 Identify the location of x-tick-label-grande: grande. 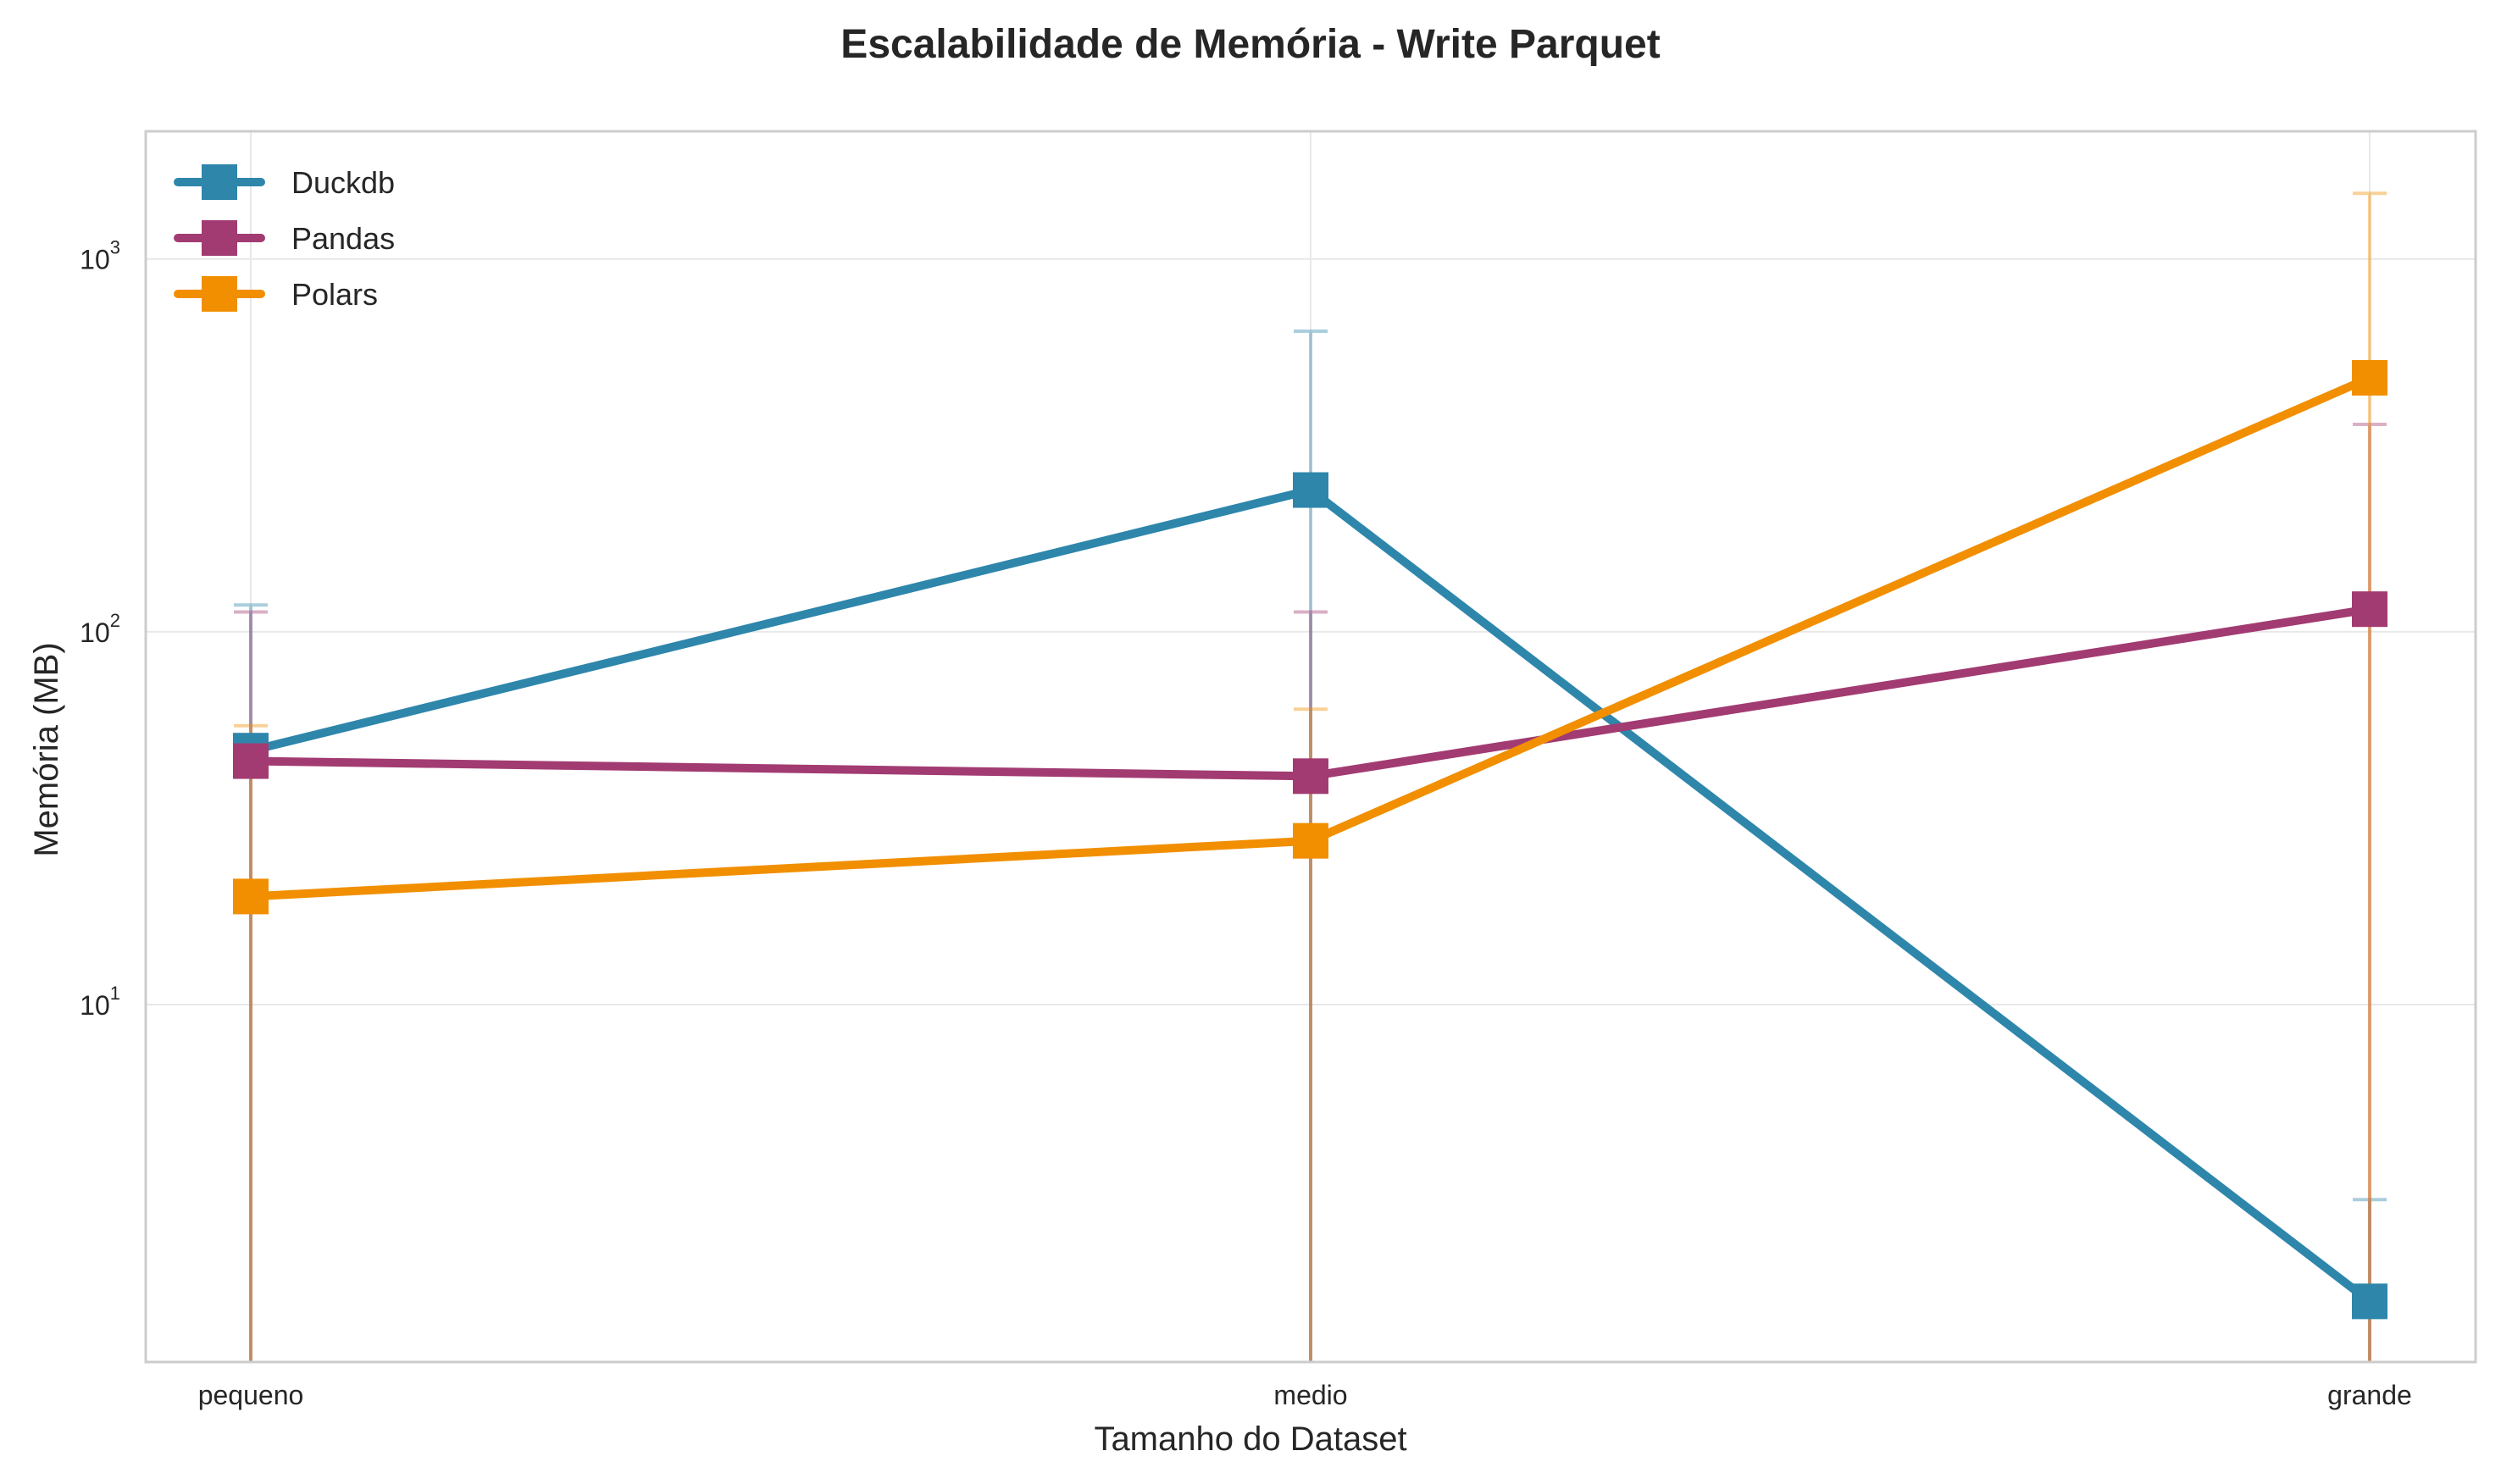
(2369, 1395).